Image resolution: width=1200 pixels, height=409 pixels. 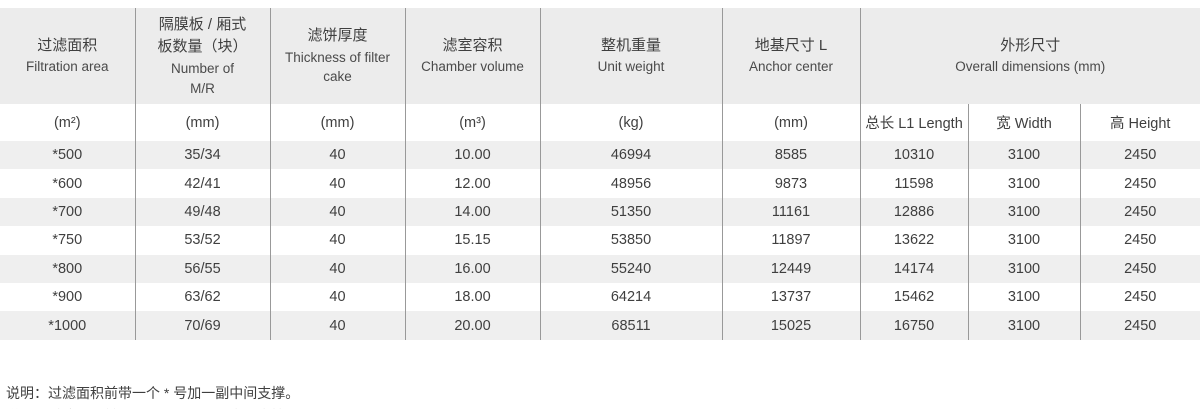 What do you see at coordinates (67, 67) in the screenshot?
I see `column-title-en: Filtration area` at bounding box center [67, 67].